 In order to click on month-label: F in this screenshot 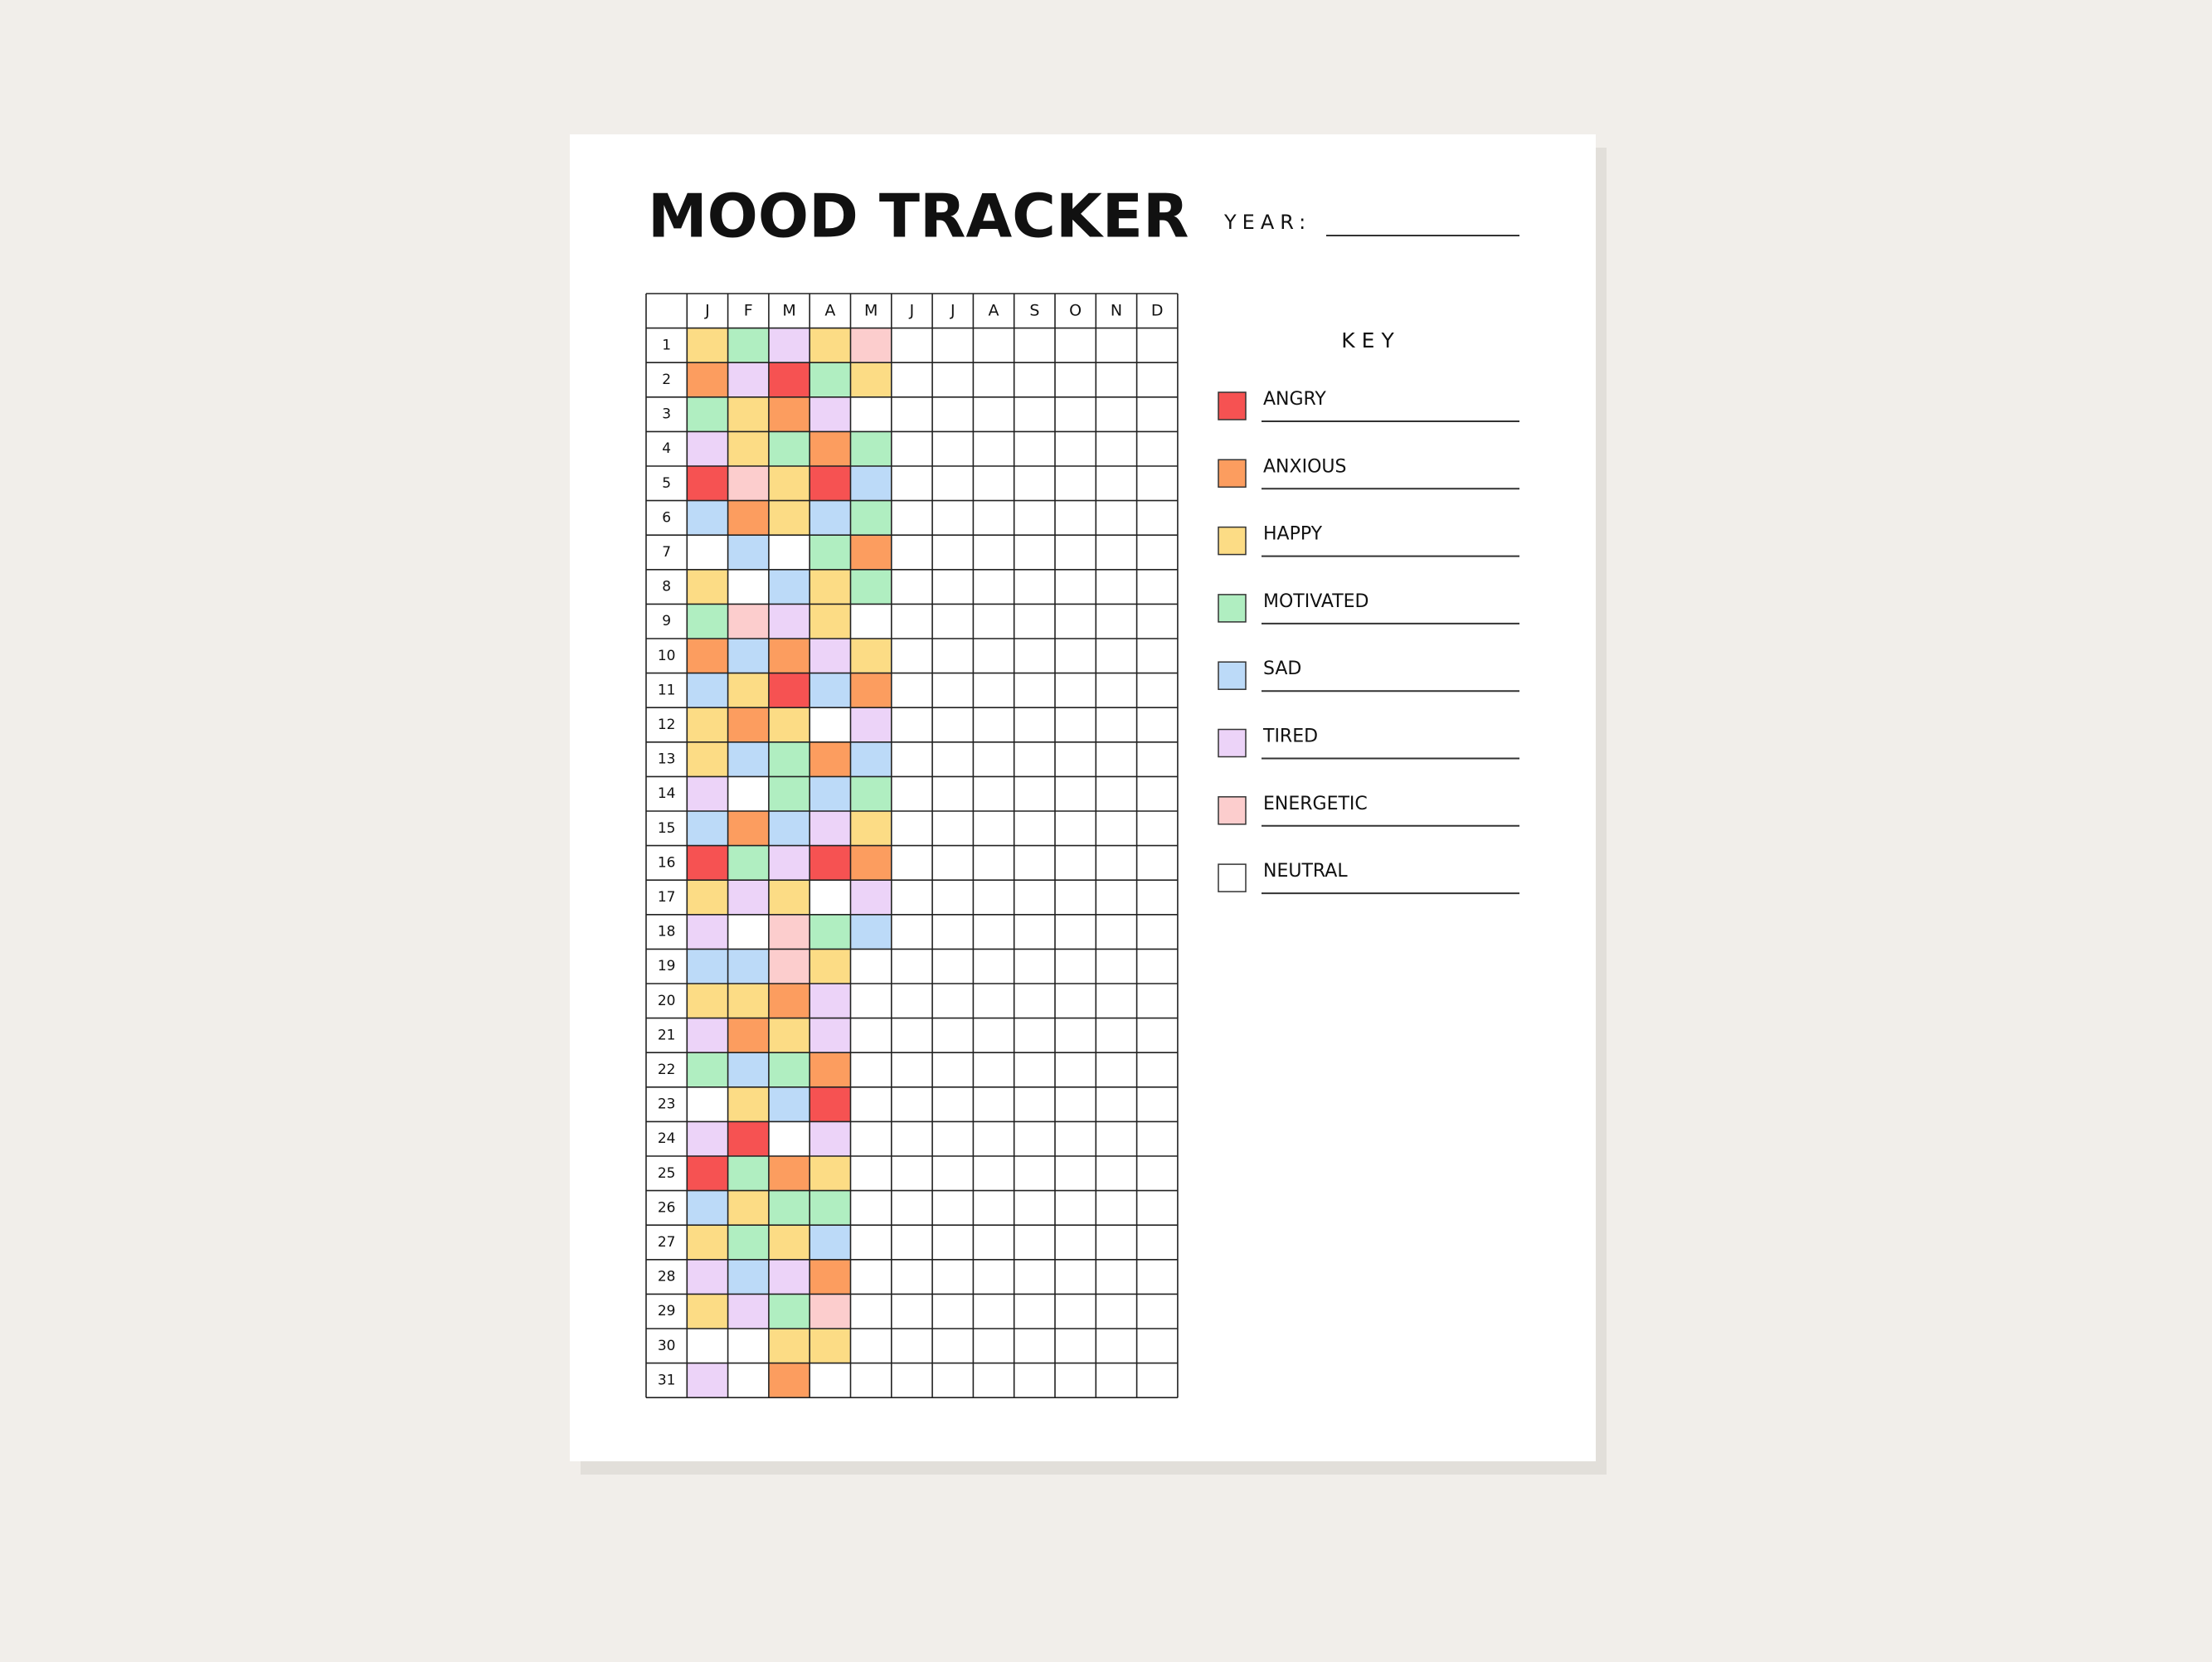, I will do `click(748, 310)`.